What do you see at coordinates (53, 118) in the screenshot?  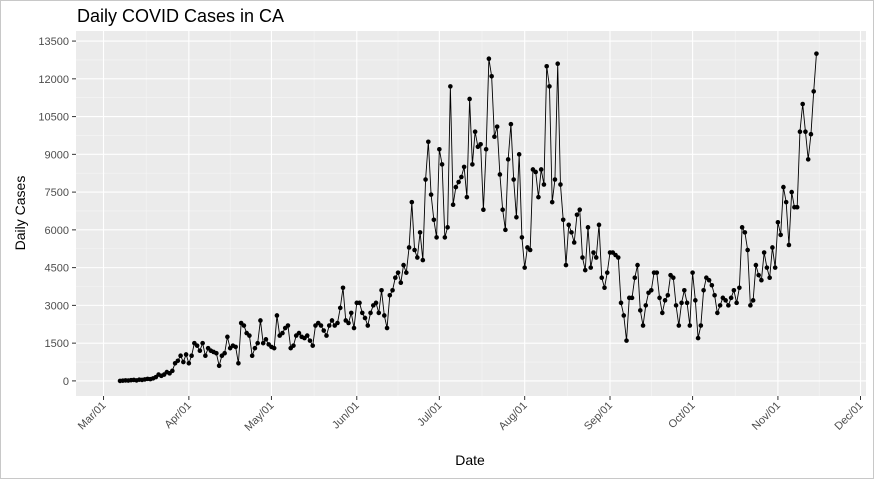 I see `y-tick-label: 10500` at bounding box center [53, 118].